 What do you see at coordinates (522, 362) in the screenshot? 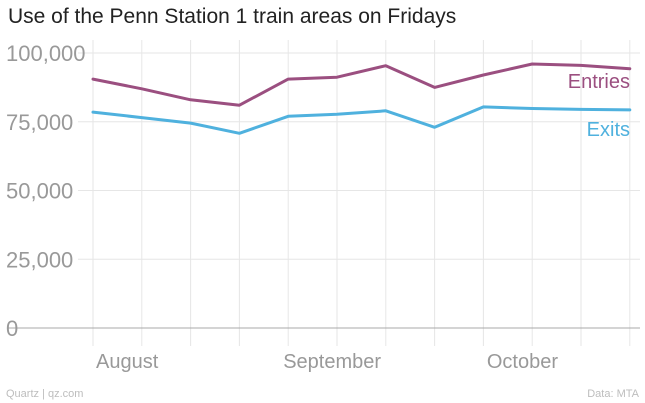
I see `x-tick-label: October` at bounding box center [522, 362].